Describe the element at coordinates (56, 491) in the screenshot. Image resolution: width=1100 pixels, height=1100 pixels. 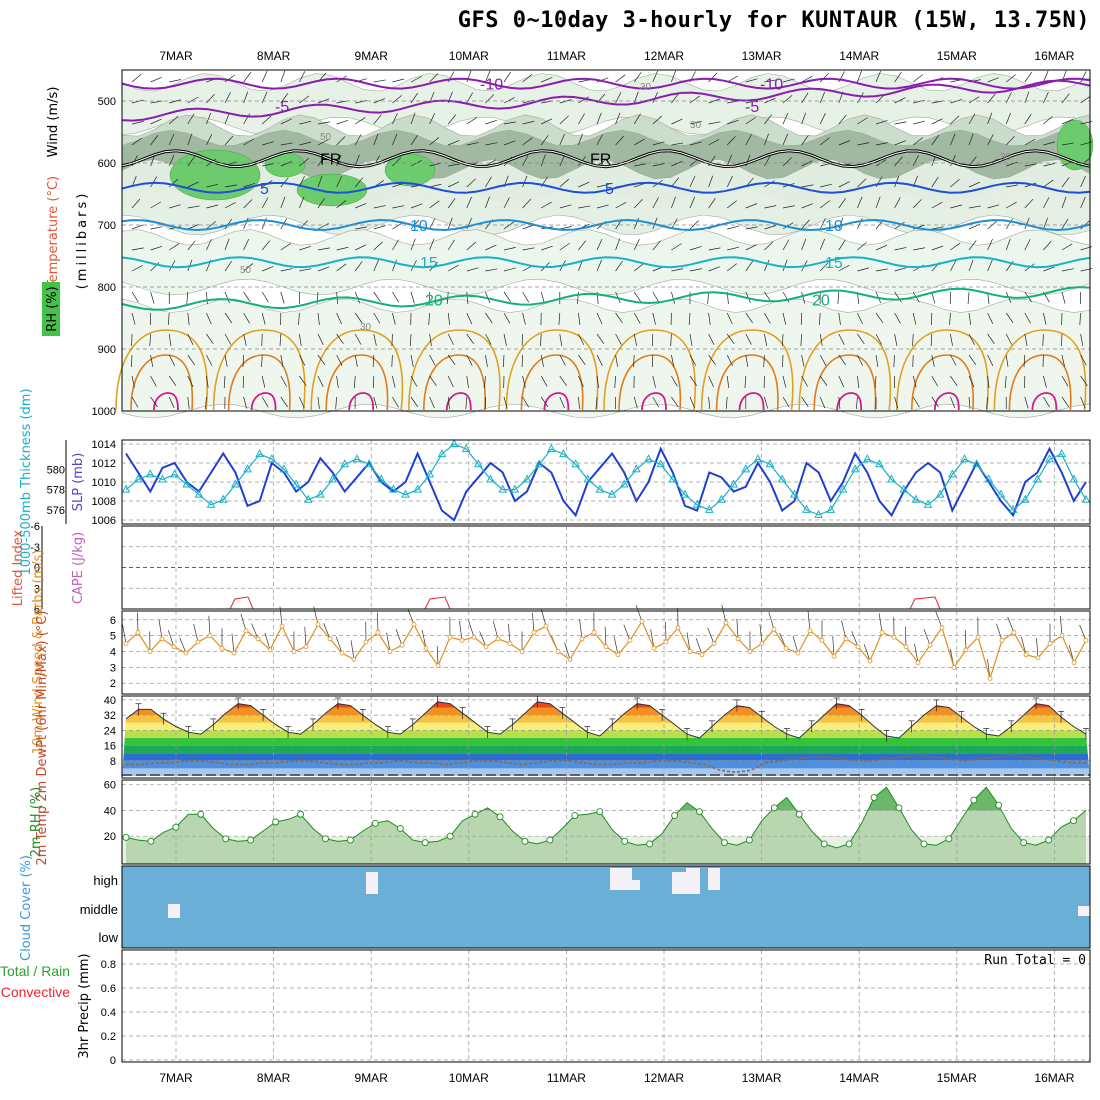
I see `thickness-tick: 578` at that location.